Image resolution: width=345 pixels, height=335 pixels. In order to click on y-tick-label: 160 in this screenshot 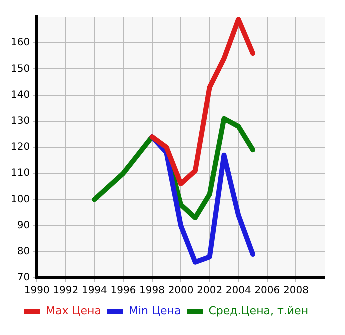, I will do `click(20, 43)`.